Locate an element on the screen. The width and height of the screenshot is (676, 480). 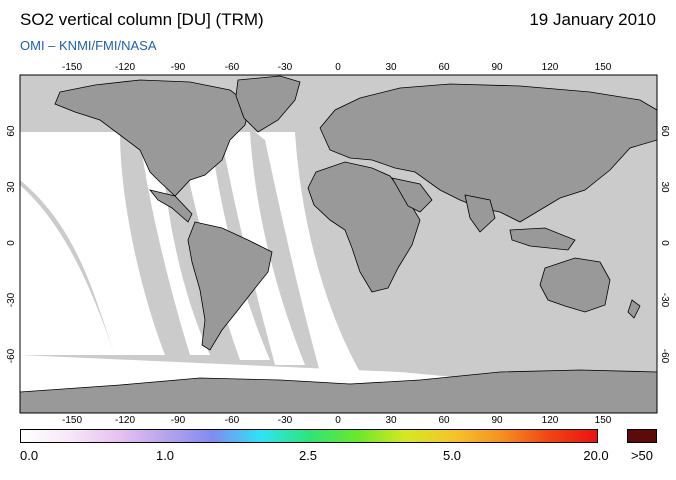
lon-tick-bottom: -150 is located at coordinates (72, 420).